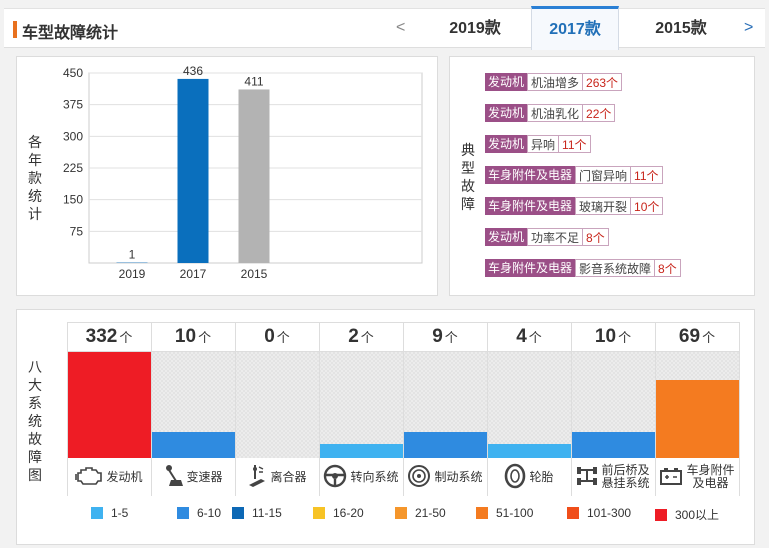 Image resolution: width=769 pixels, height=548 pixels. Describe the element at coordinates (437, 336) in the screenshot. I see `count-number: 9` at that location.